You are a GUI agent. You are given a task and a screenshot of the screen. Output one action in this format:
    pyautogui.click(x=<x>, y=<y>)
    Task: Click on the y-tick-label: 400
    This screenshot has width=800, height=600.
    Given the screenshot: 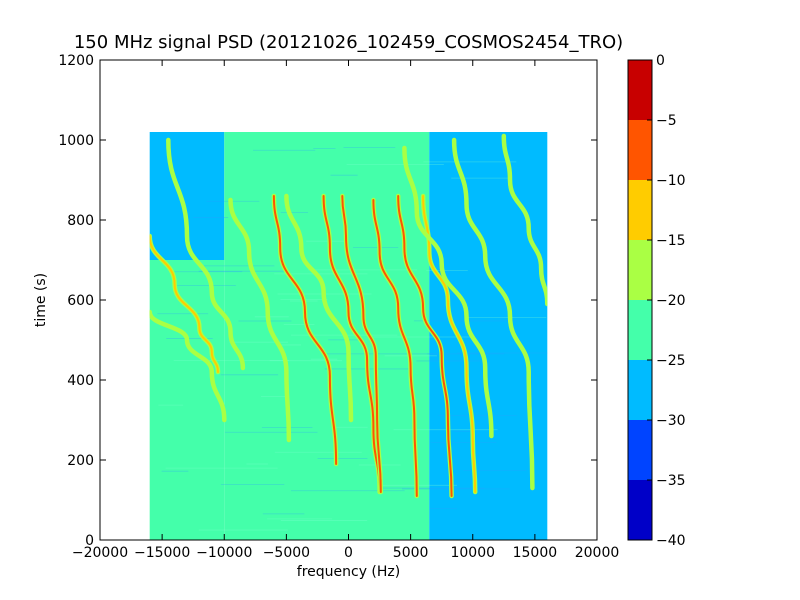 What is the action you would take?
    pyautogui.click(x=80, y=381)
    